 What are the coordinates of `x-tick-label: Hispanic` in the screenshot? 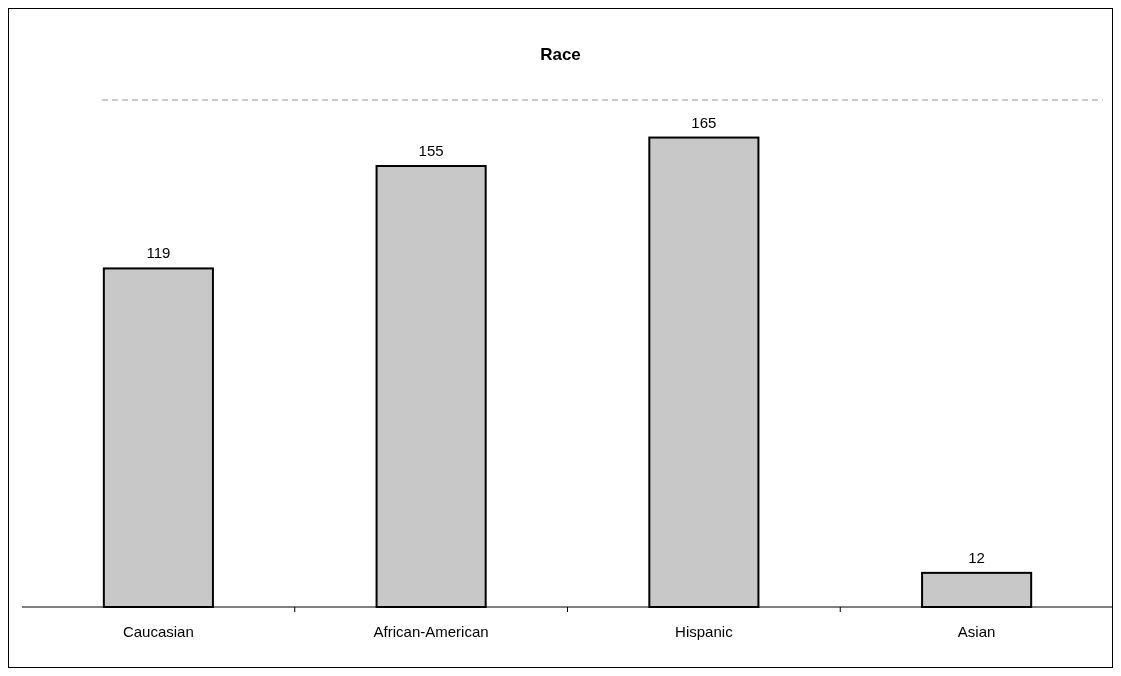 It's located at (704, 631).